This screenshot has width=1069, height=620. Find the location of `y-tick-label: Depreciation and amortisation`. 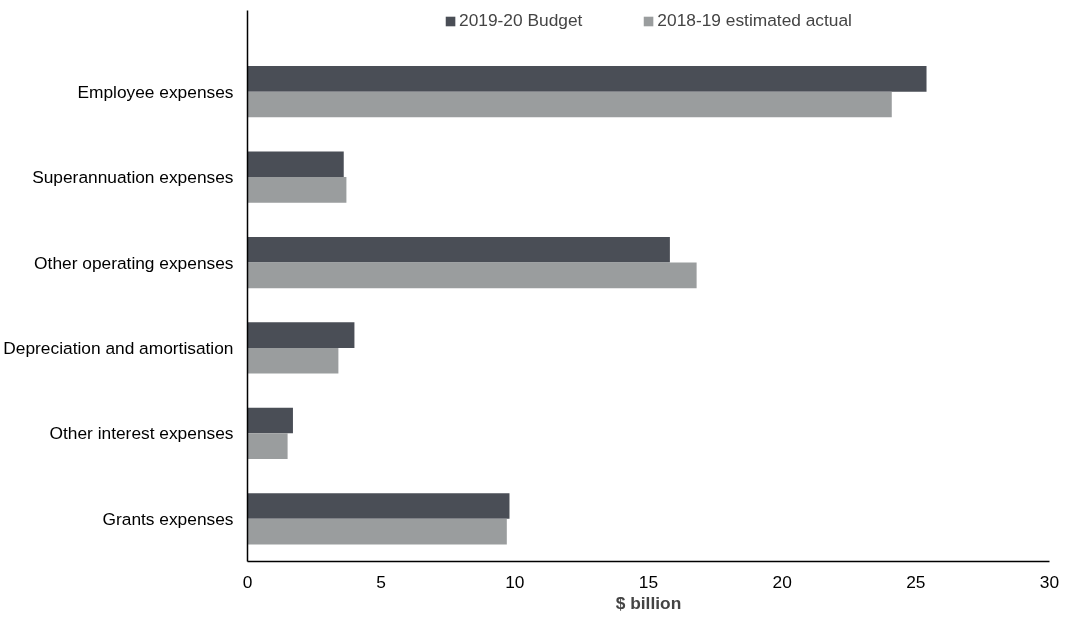

y-tick-label: Depreciation and amortisation is located at coordinates (118, 347).